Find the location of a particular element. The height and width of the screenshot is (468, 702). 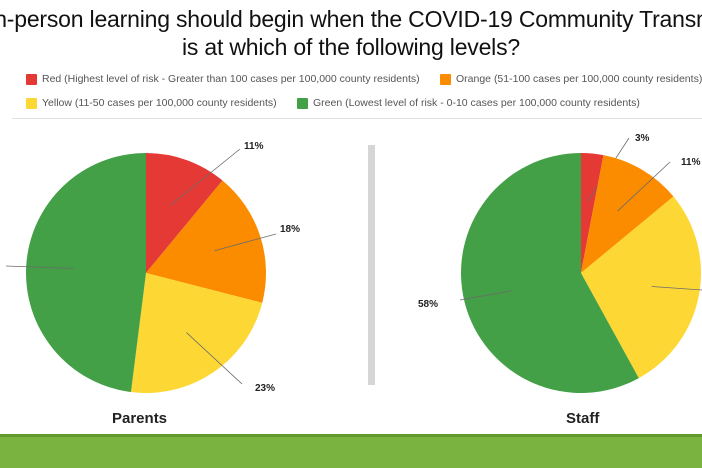

parents-data-label-red: 11% is located at coordinates (254, 146).